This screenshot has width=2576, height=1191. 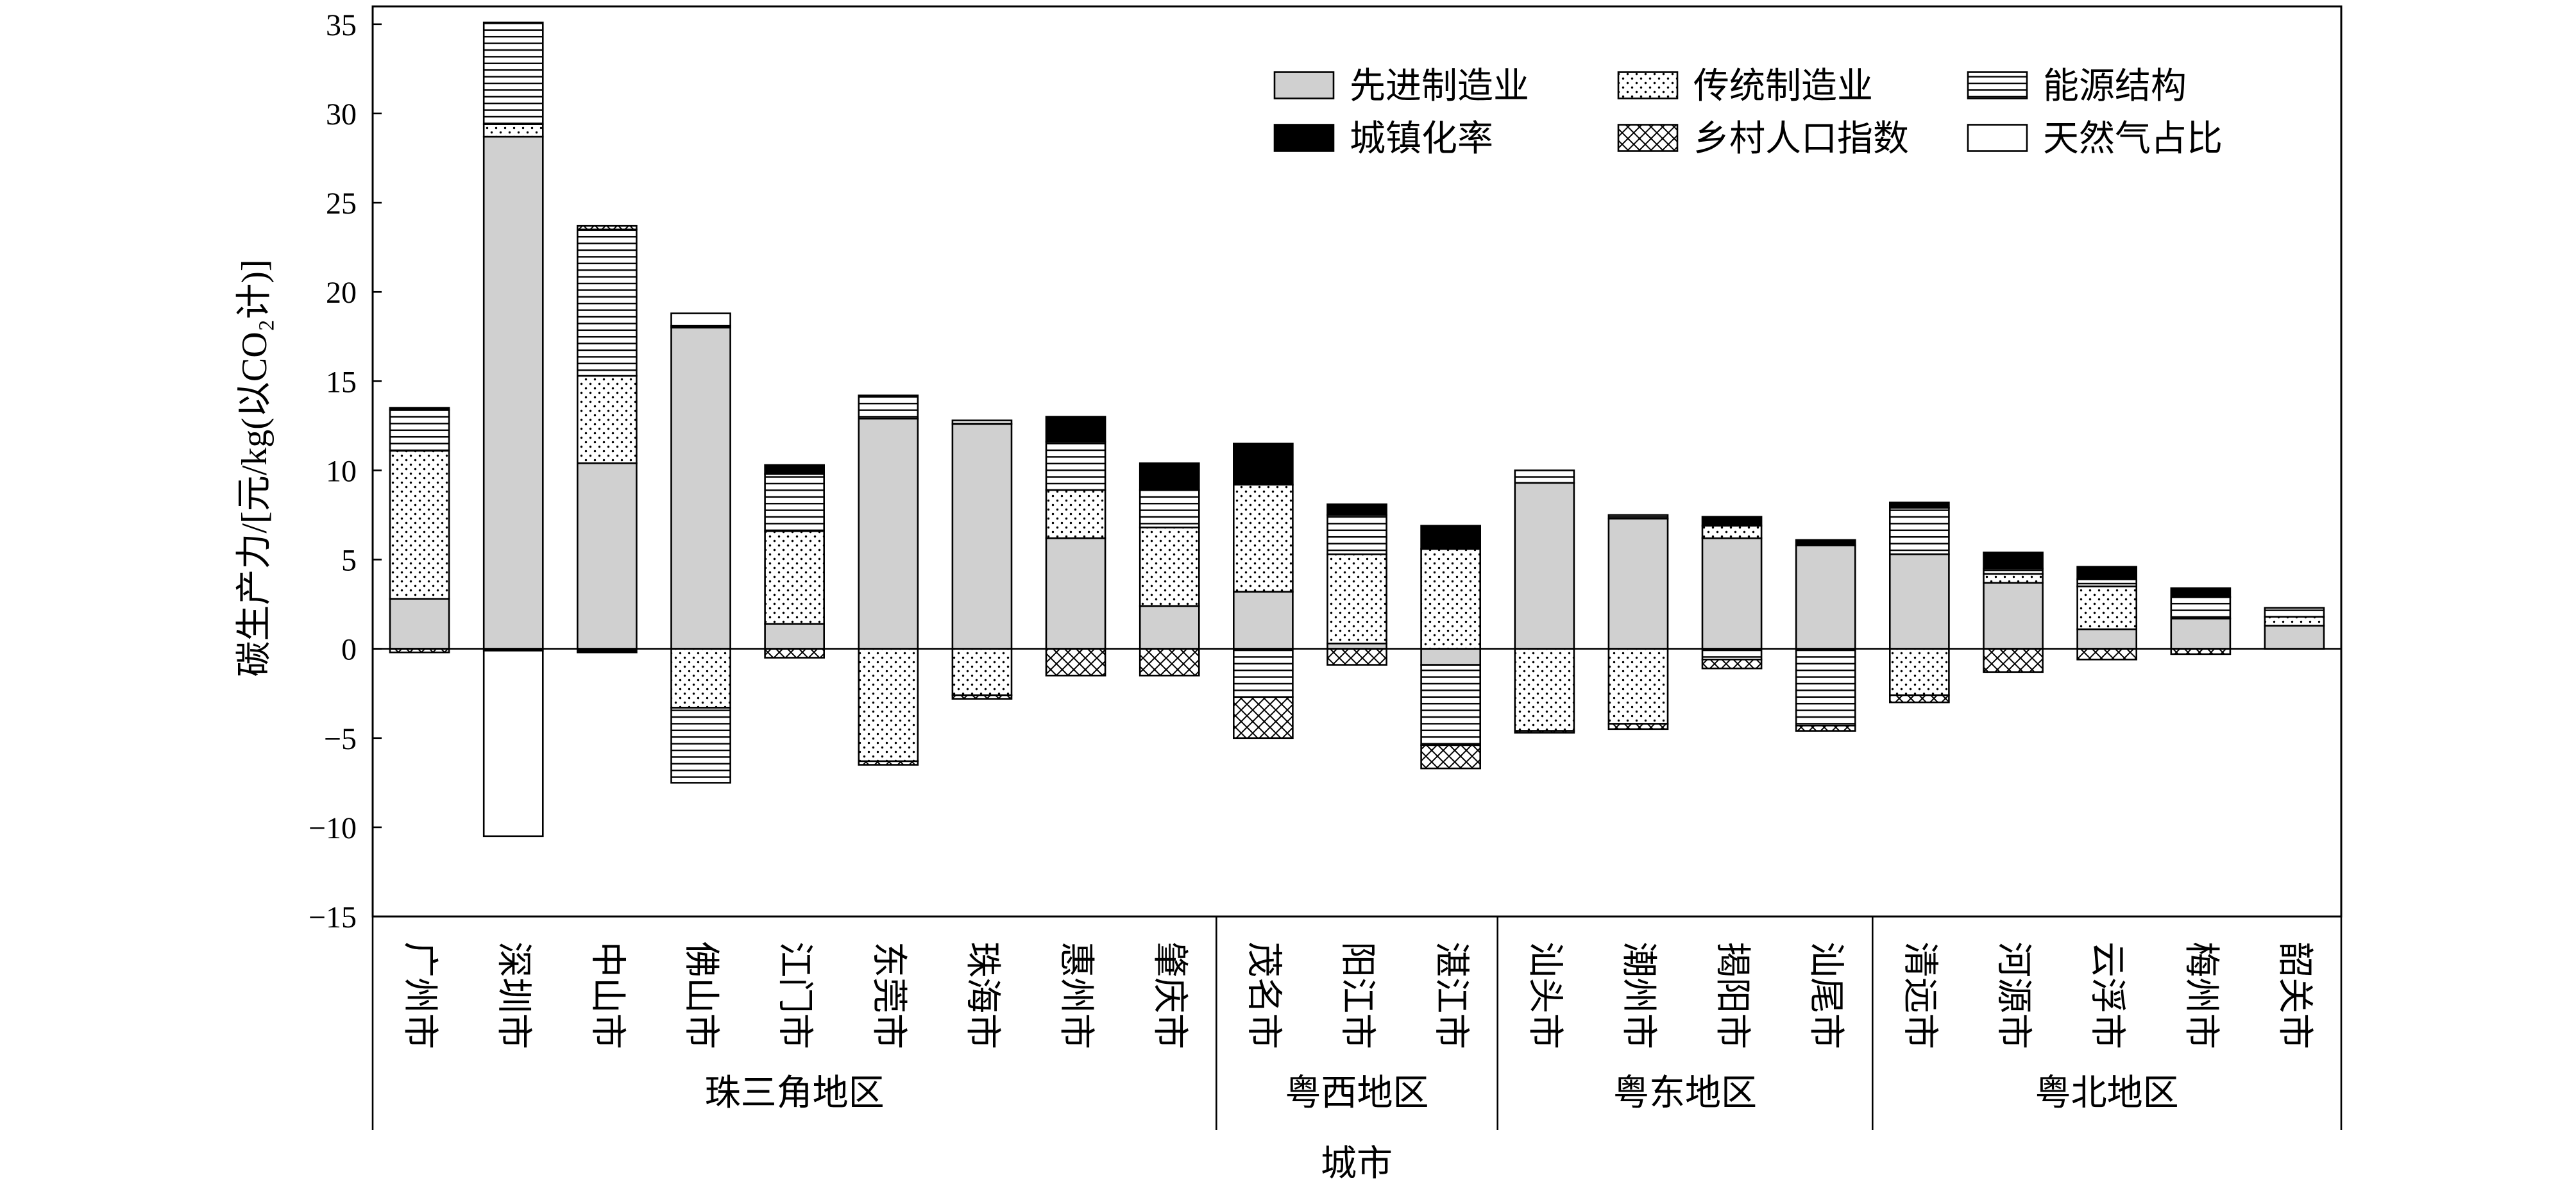 I want to click on group-label: 粤东地区, so click(x=1685, y=1093).